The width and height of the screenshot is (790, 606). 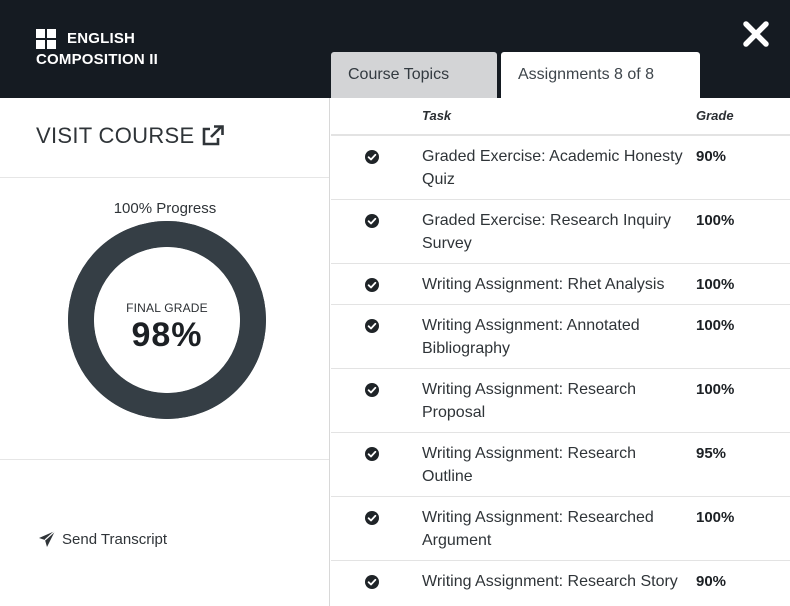 What do you see at coordinates (97, 59) in the screenshot?
I see `course-title-line2: COMPOSITION II` at bounding box center [97, 59].